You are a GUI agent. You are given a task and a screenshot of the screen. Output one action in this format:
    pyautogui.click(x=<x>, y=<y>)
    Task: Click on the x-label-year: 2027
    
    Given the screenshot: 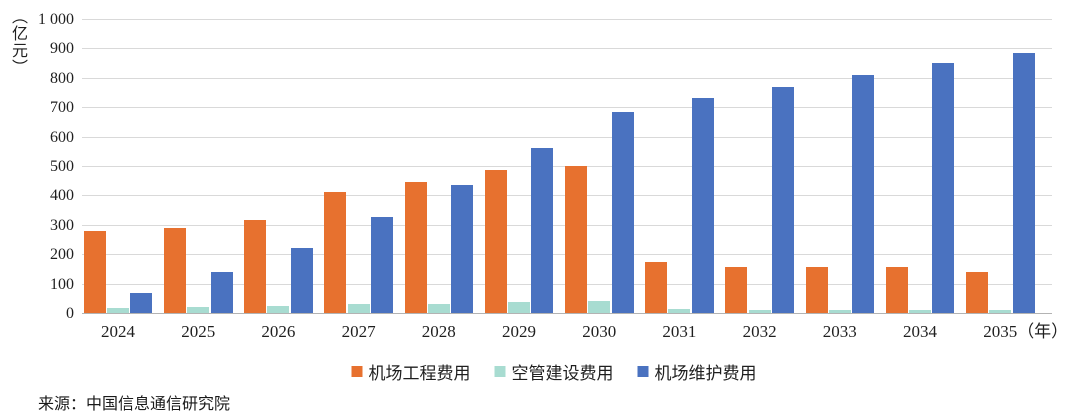 What is the action you would take?
    pyautogui.click(x=358, y=331)
    